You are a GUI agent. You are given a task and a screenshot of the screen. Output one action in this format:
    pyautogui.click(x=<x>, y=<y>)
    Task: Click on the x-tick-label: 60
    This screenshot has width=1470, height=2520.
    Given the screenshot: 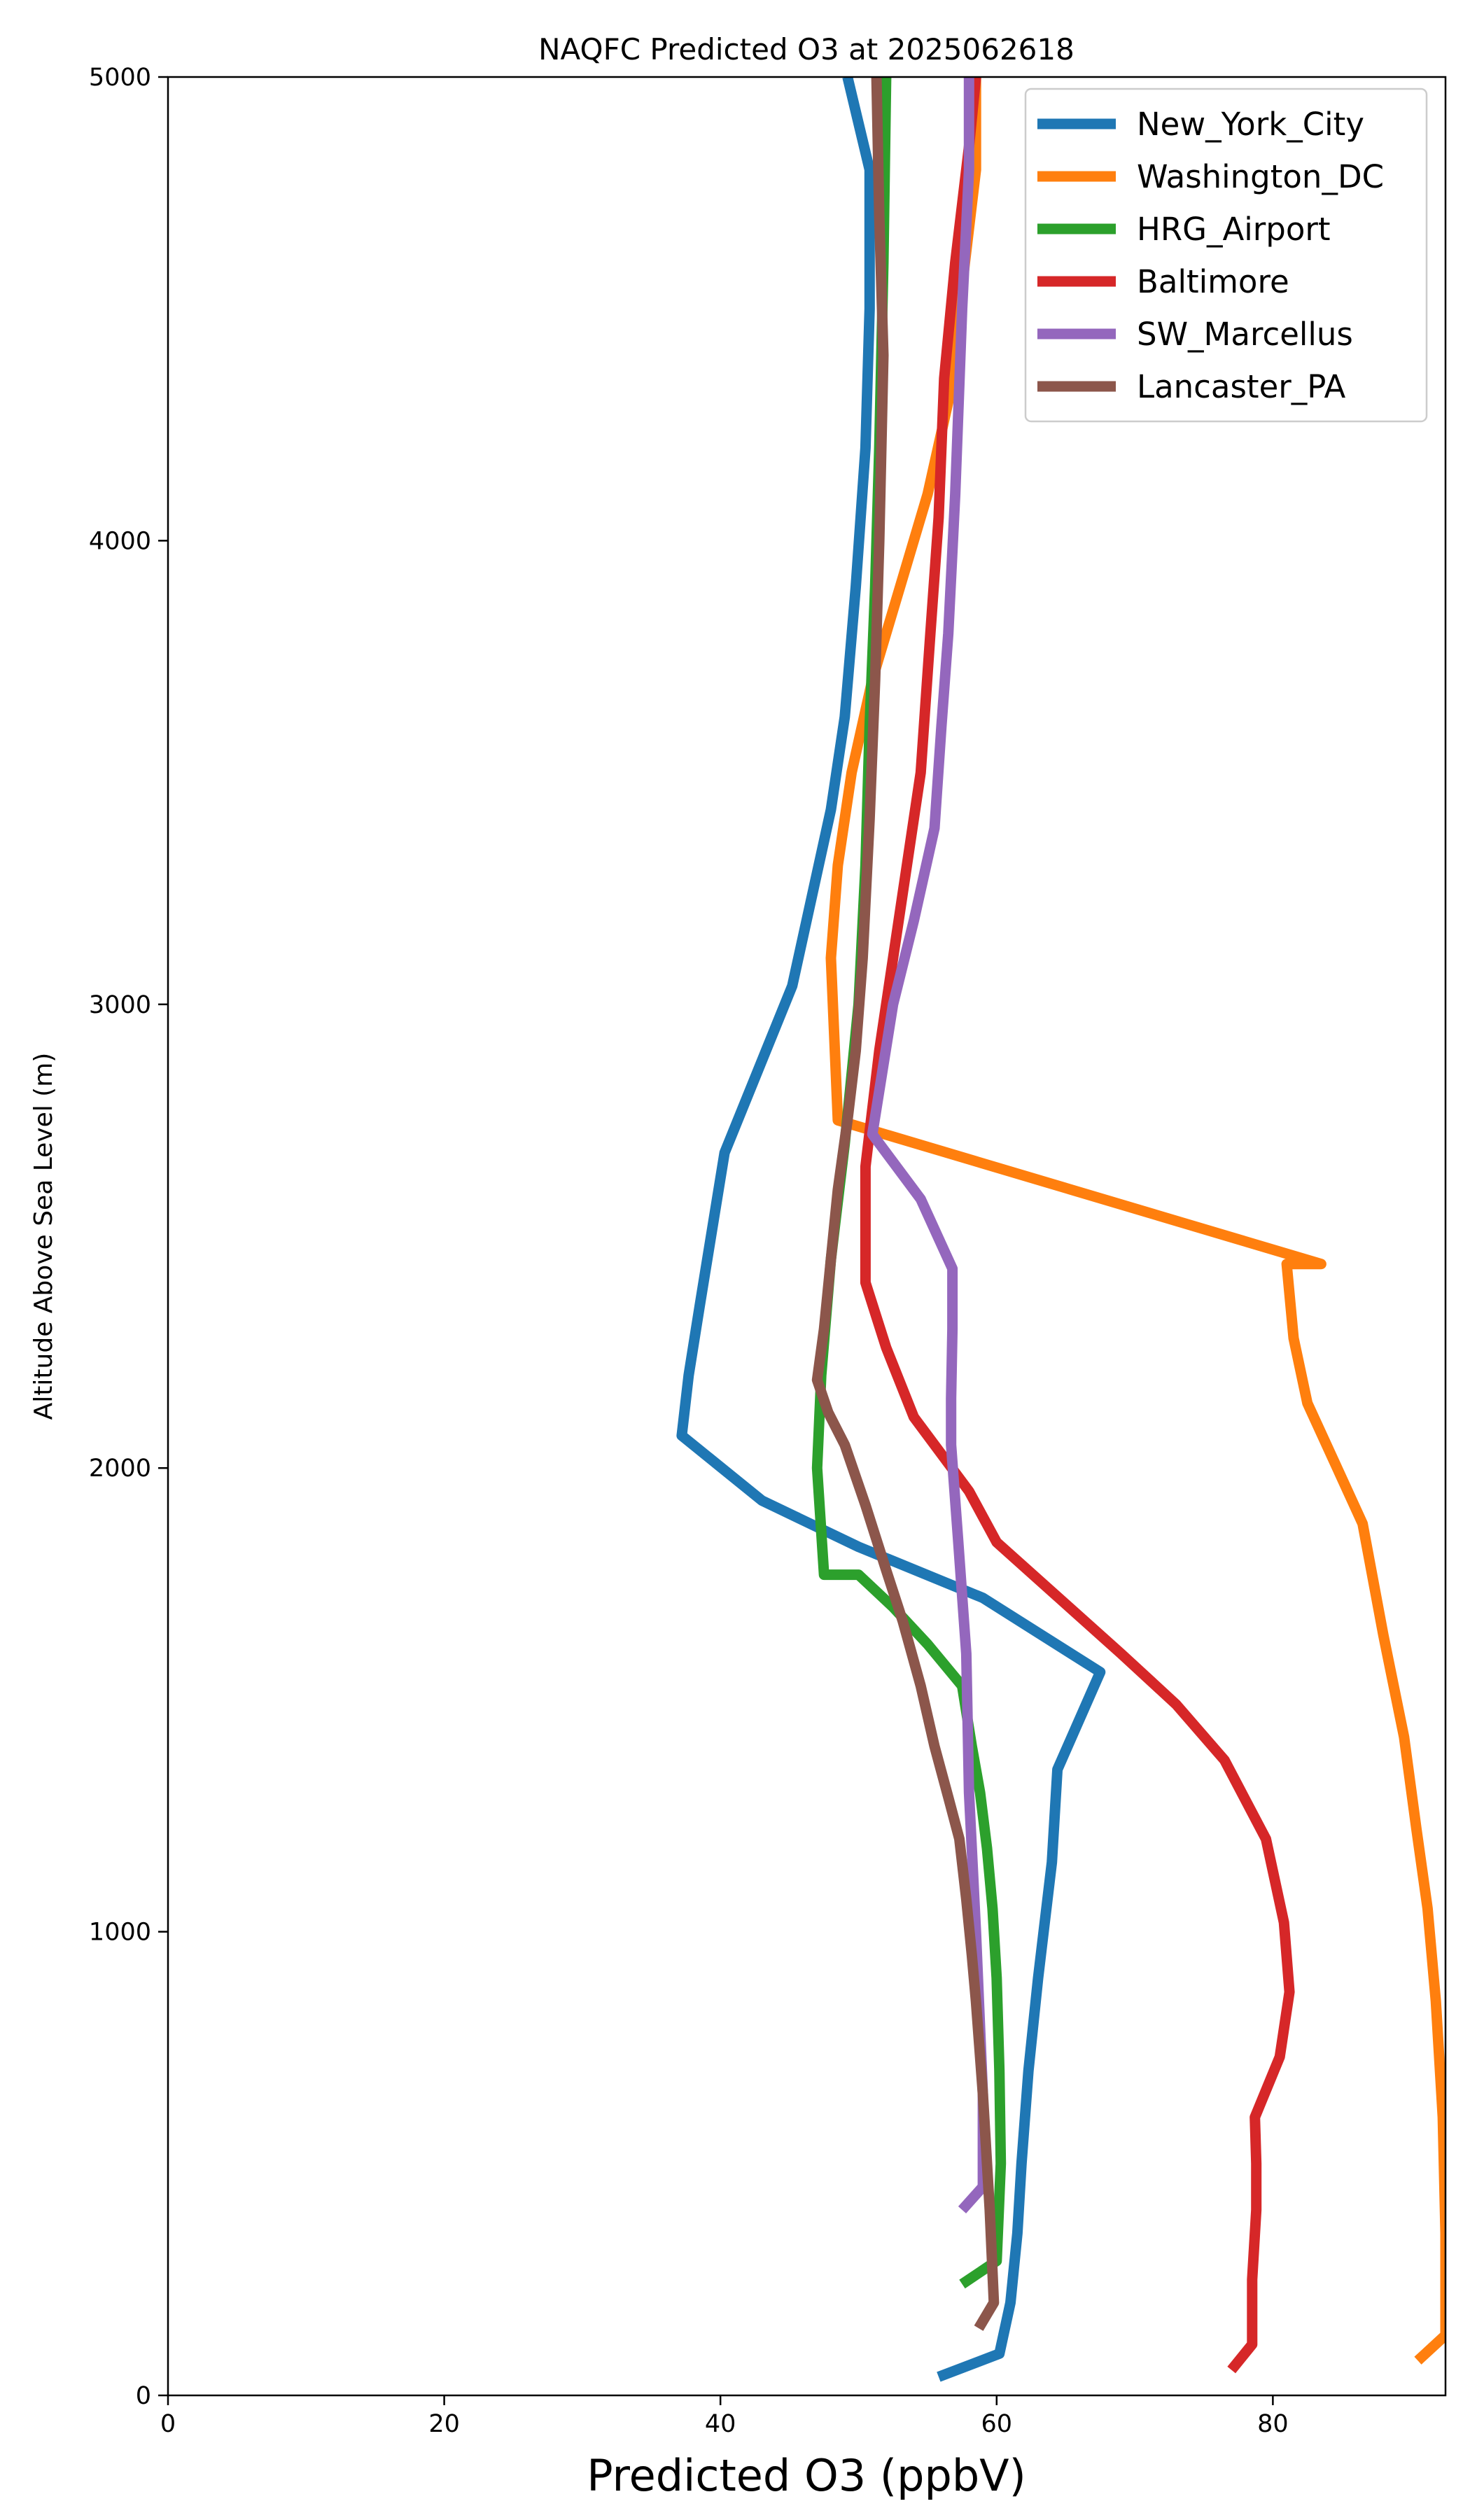 What is the action you would take?
    pyautogui.click(x=997, y=2424)
    